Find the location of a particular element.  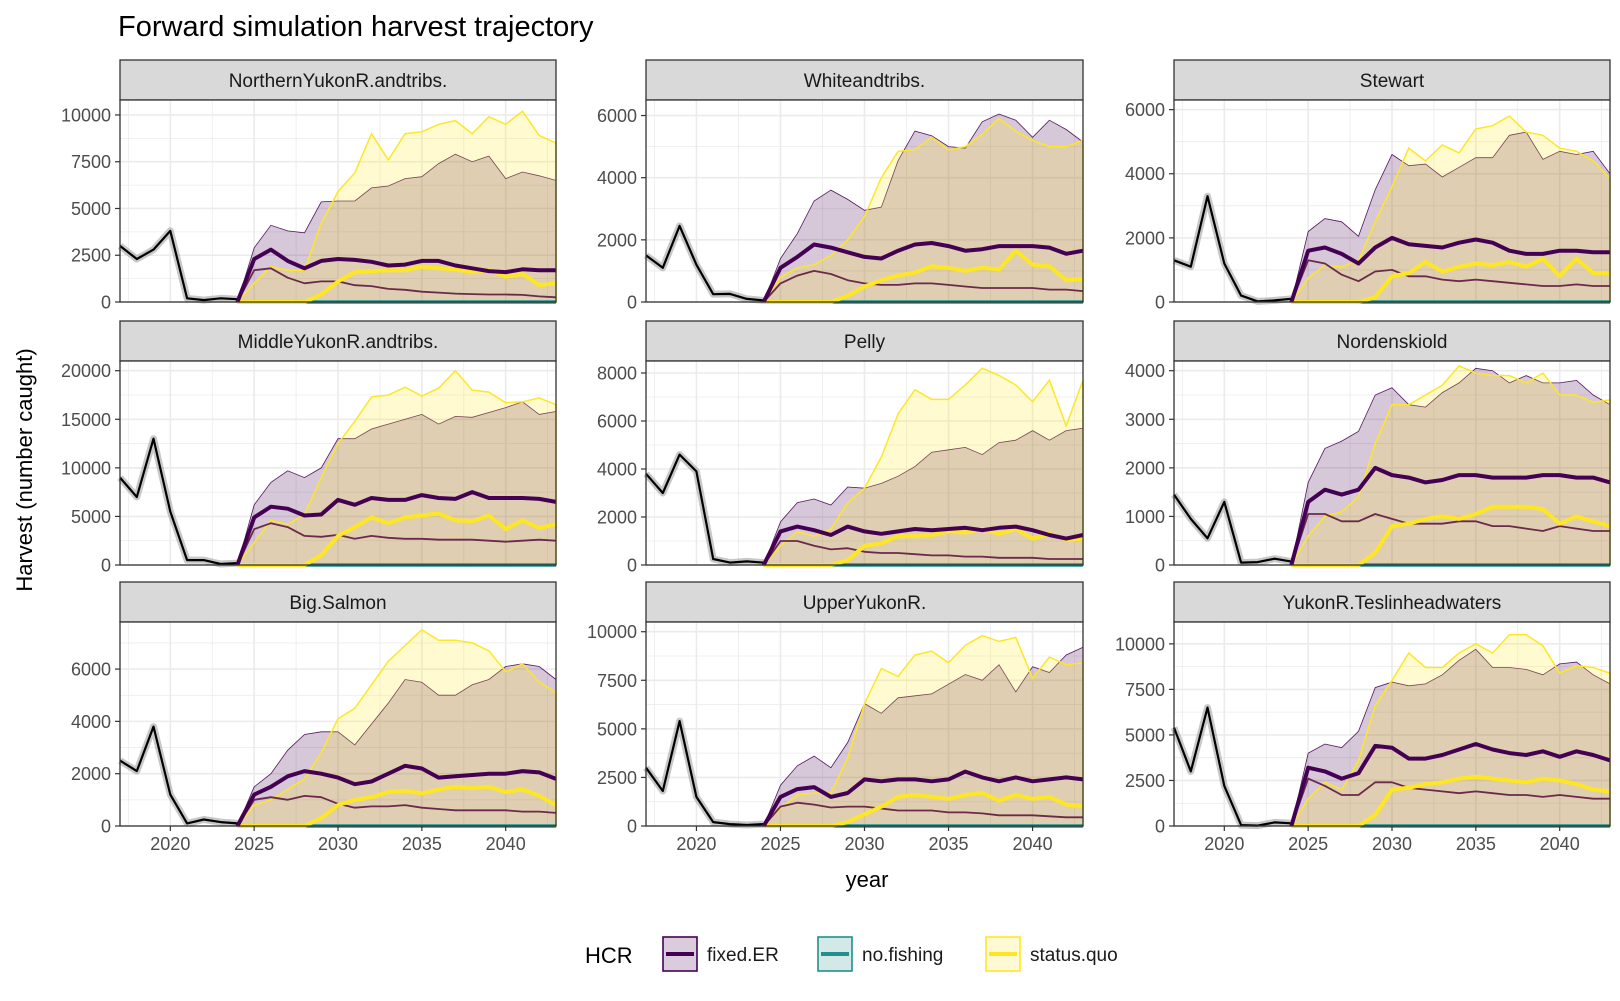

panel-2: Stewart 0 2000 4000 6000 is located at coordinates (1368, 186).